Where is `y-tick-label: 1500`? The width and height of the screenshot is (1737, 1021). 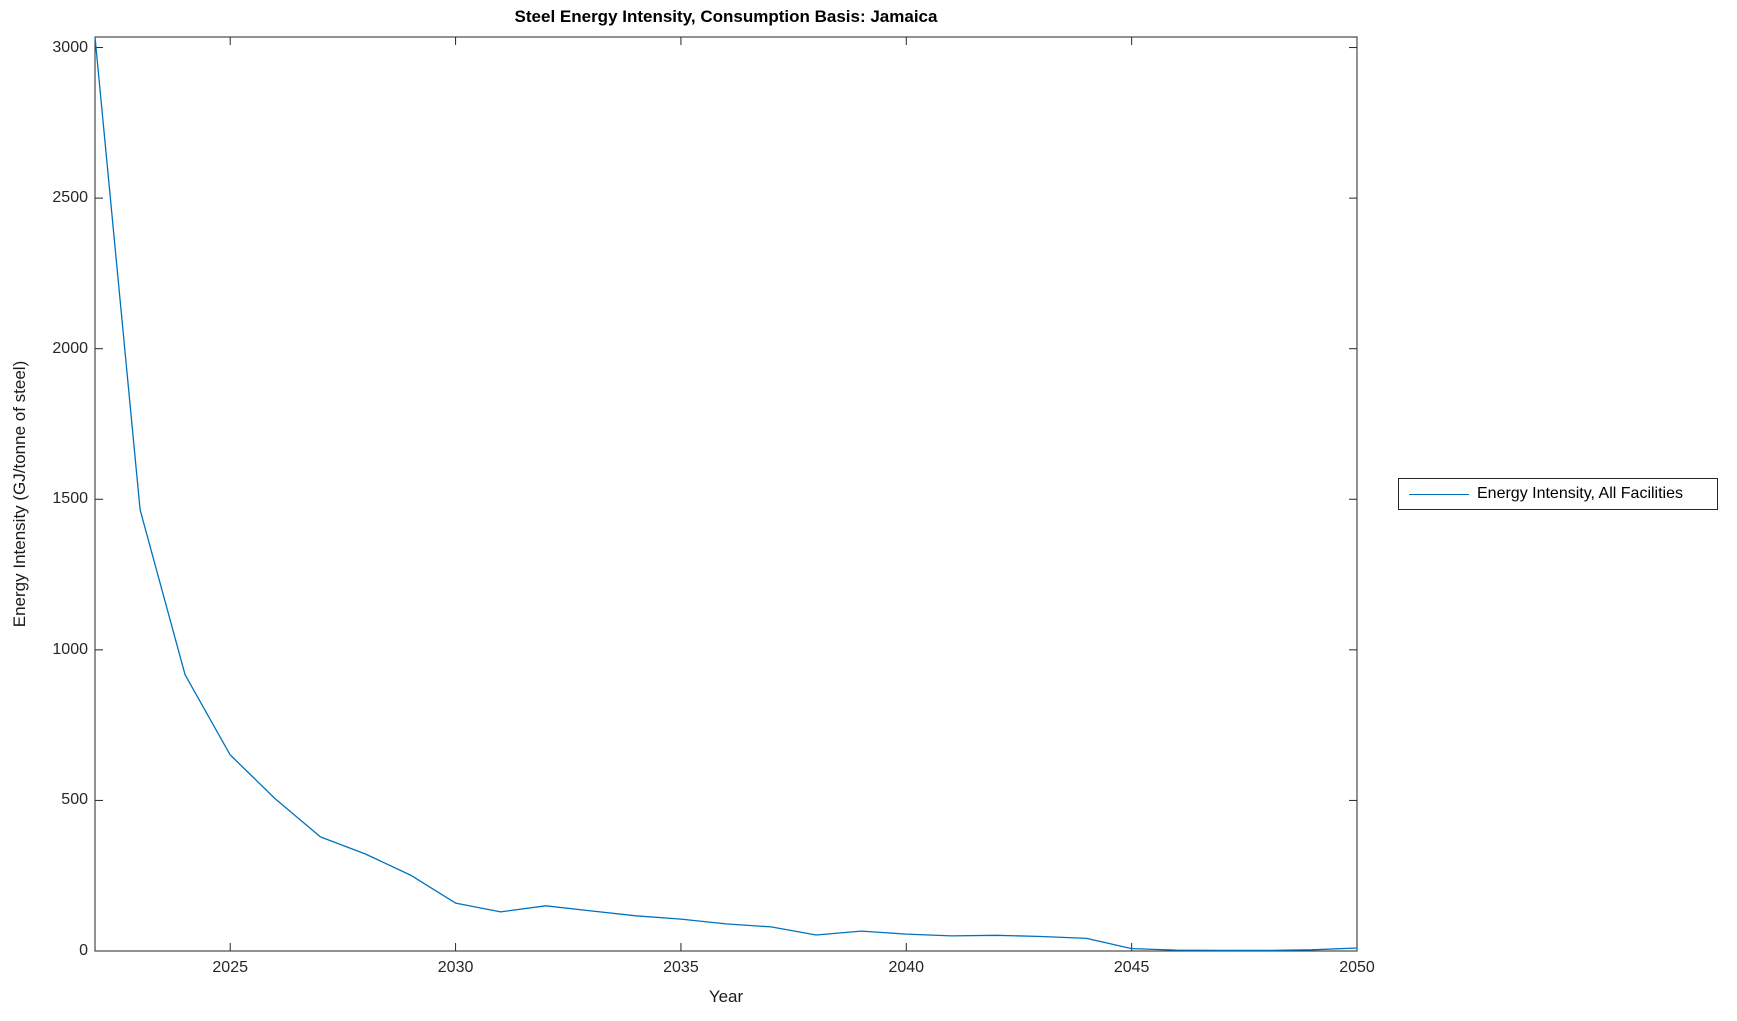
y-tick-label: 1500 is located at coordinates (70, 499).